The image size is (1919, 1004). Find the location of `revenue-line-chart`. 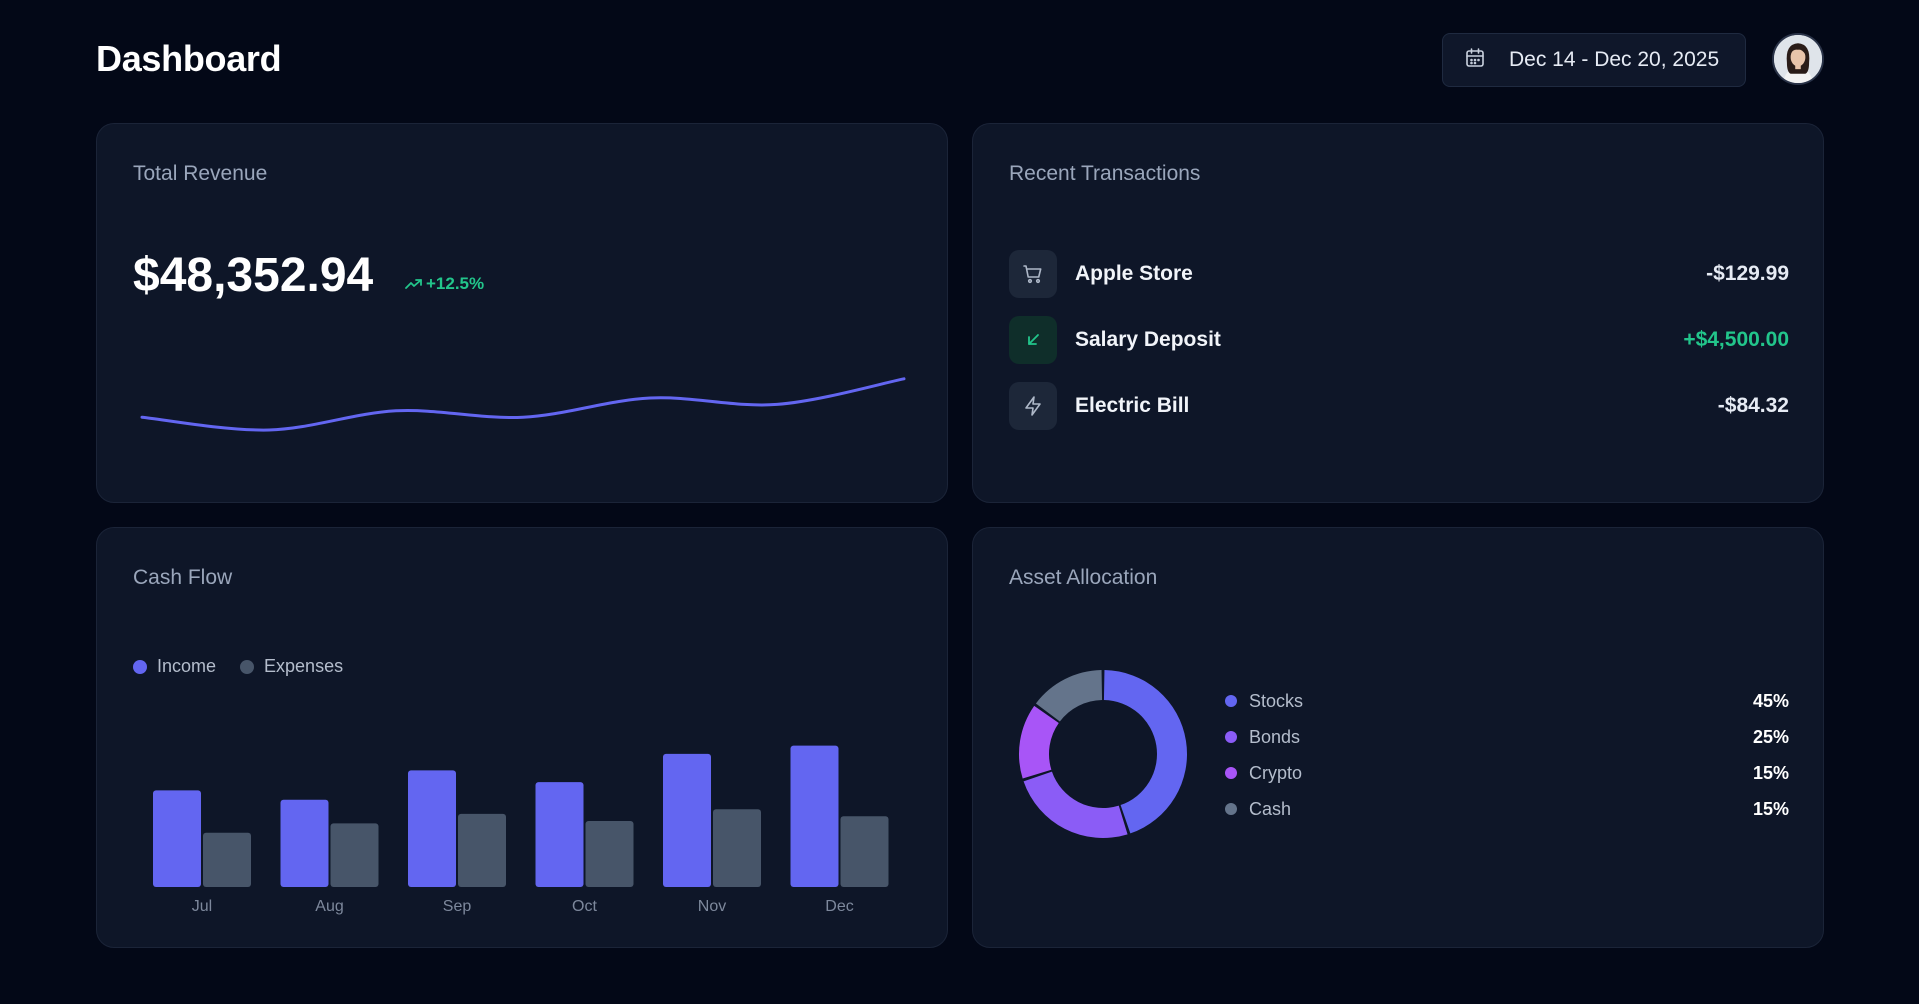

revenue-line-chart is located at coordinates (523, 404).